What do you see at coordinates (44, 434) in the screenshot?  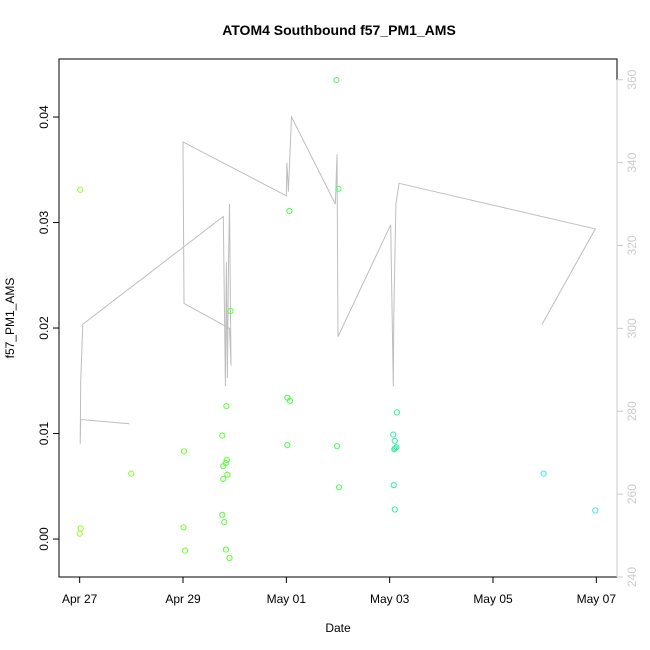 I see `y-tick-label: 0.01` at bounding box center [44, 434].